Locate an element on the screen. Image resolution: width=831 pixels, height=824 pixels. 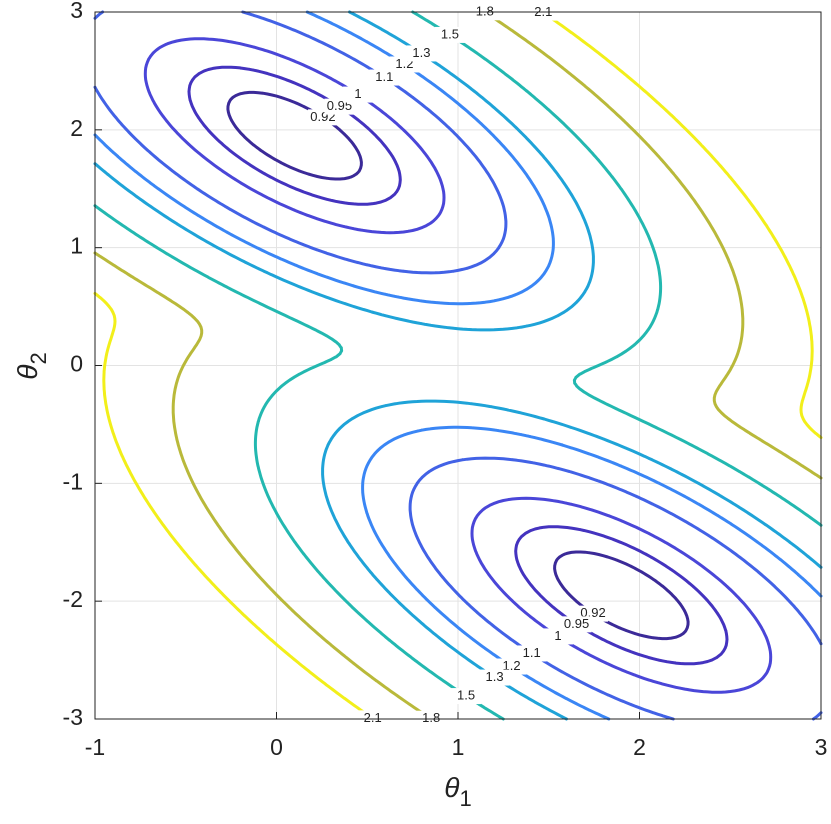
y-tick-label: 2 is located at coordinates (76, 128).